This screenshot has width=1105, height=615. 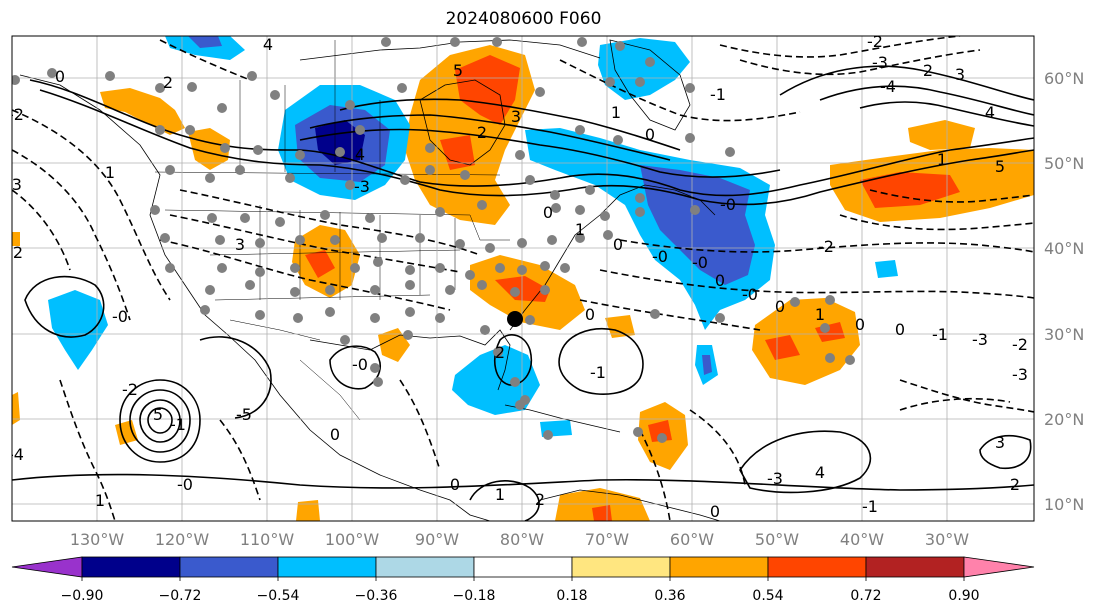 What do you see at coordinates (355, 367) in the screenshot?
I see `contour-solid-gulf-low` at bounding box center [355, 367].